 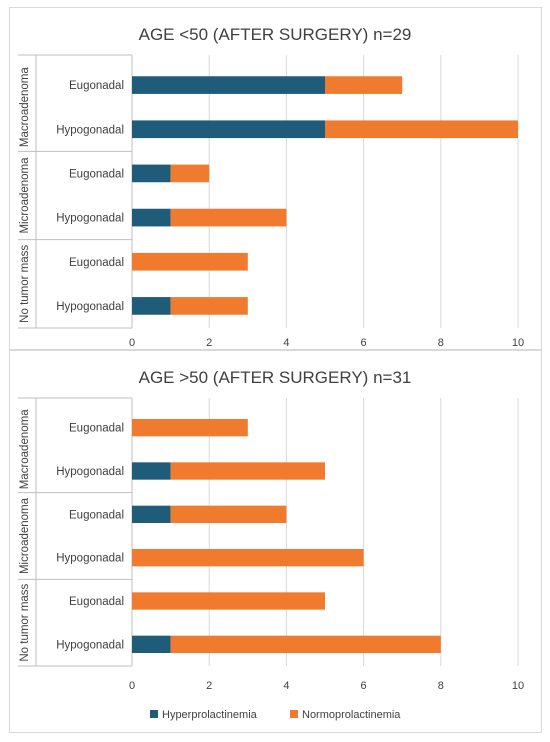 I want to click on chart-title: AGE >50 (AFTER SURGERY) n=31, so click(x=275, y=377).